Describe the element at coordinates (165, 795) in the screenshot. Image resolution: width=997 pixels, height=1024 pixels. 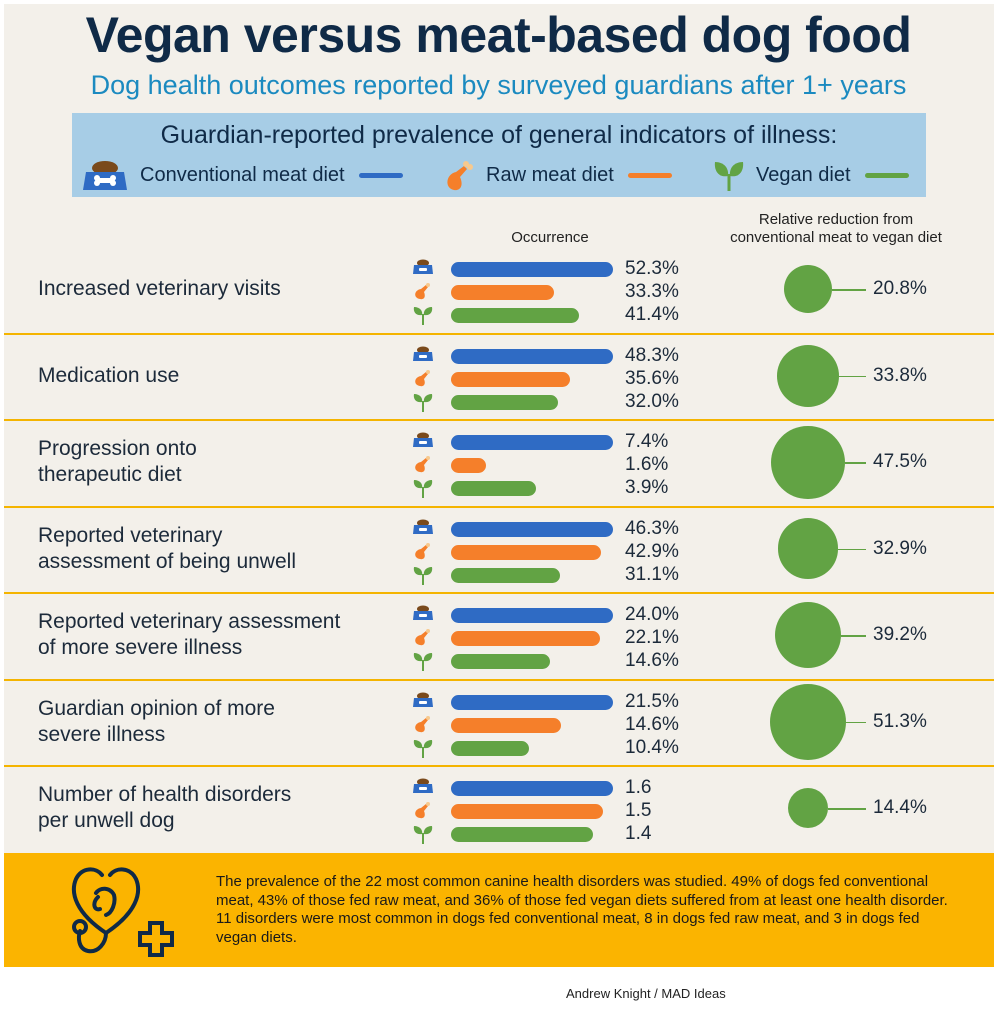
I see `category-label-line: Number of health disorders` at that location.